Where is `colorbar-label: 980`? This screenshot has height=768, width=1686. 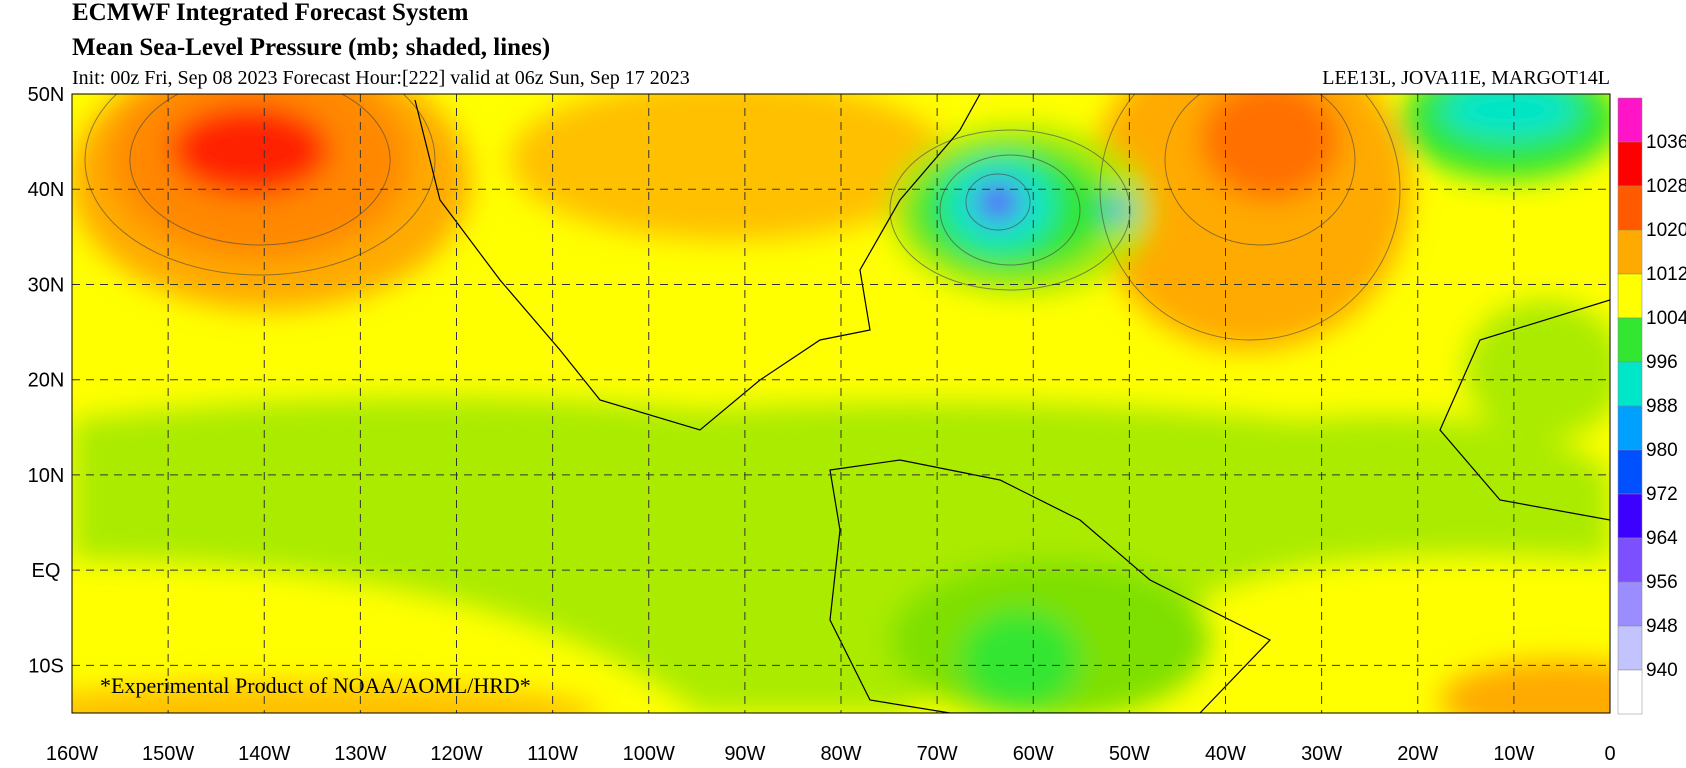
colorbar-label: 980 is located at coordinates (1662, 450).